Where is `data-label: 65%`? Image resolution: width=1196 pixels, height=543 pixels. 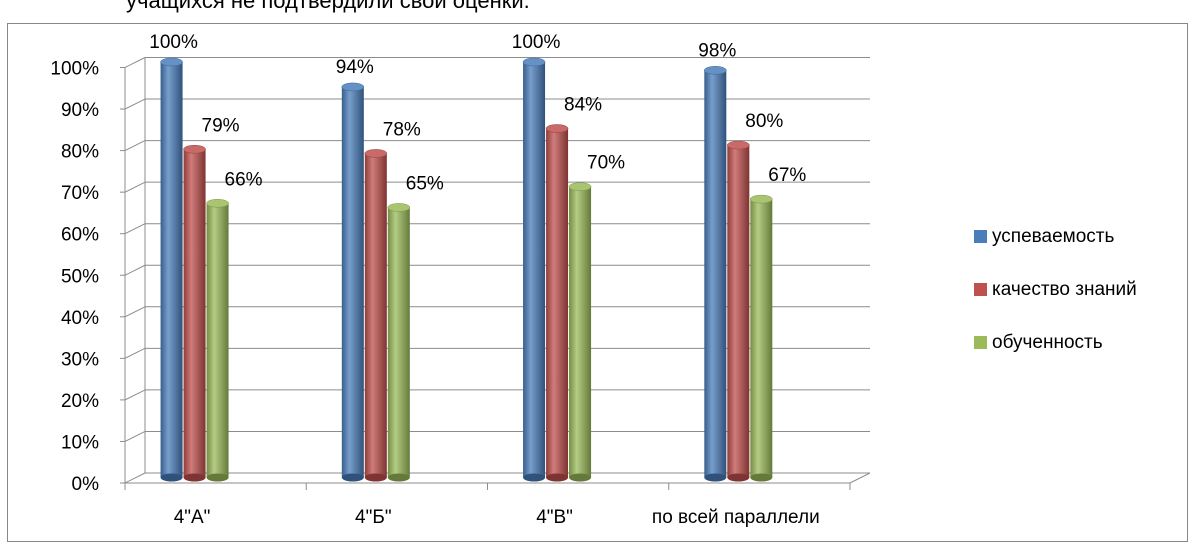
data-label: 65% is located at coordinates (425, 183).